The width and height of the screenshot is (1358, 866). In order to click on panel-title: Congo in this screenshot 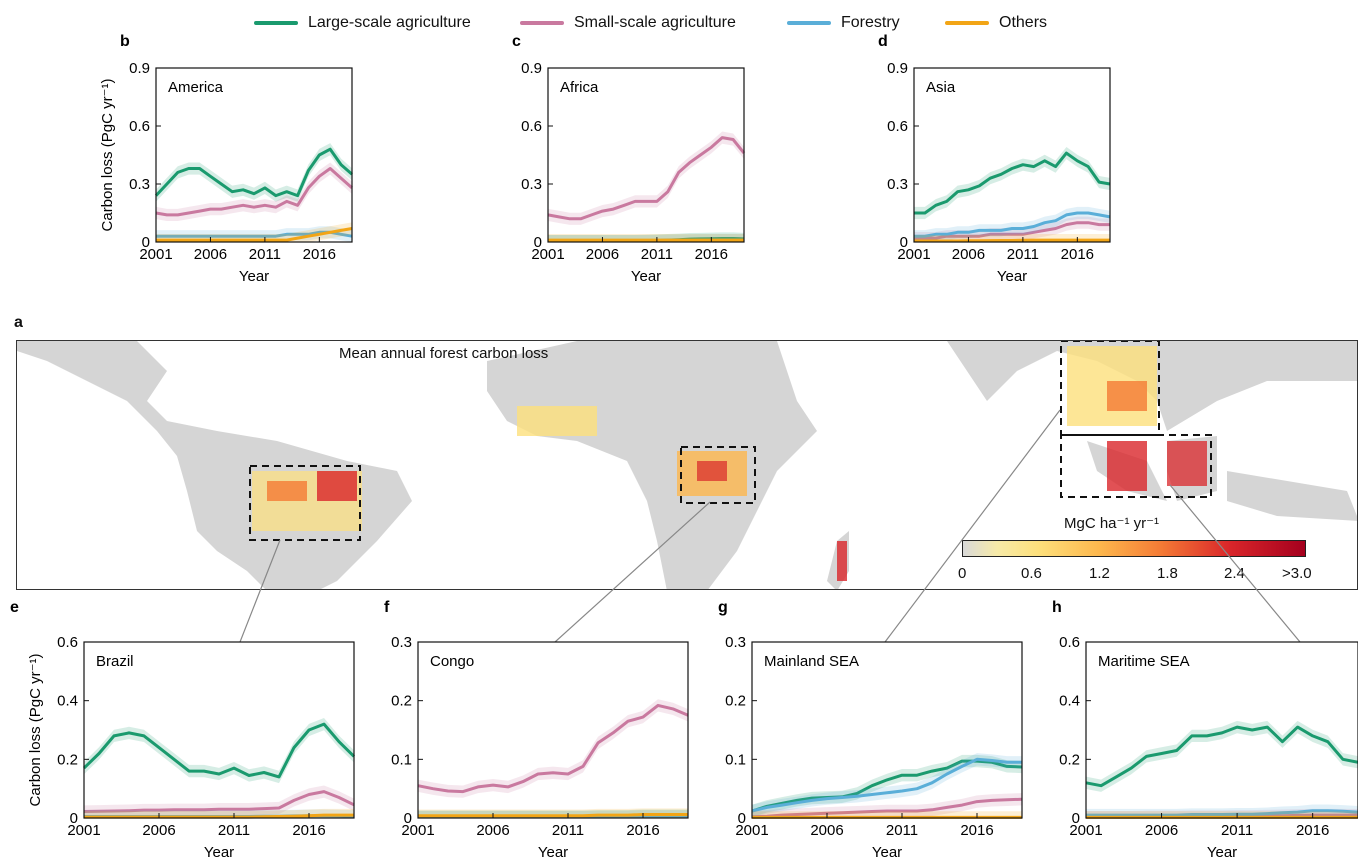, I will do `click(452, 661)`.